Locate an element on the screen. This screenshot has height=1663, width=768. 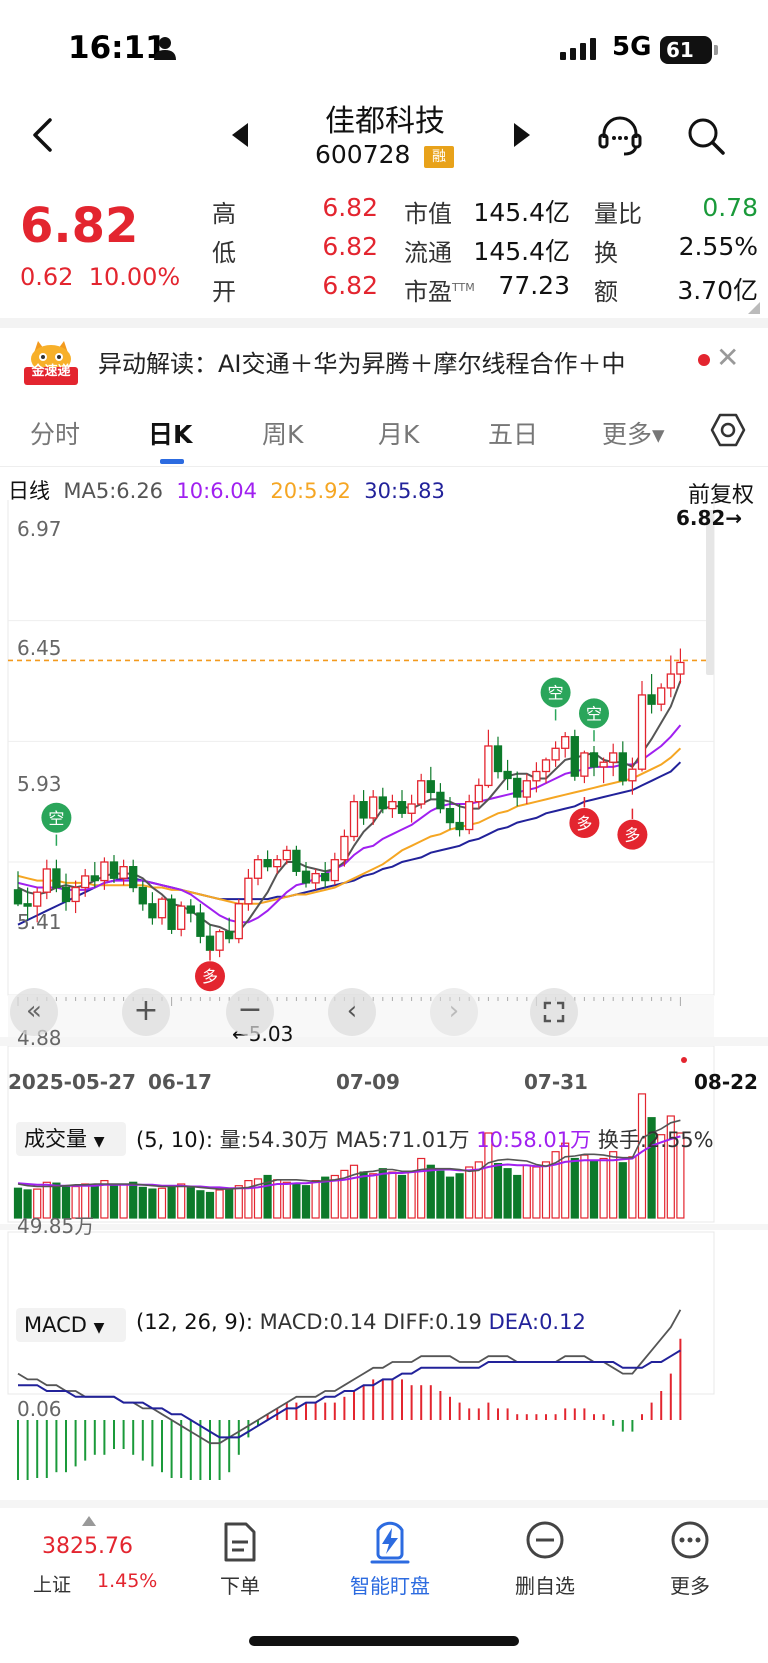
index-value: 3825.76 is located at coordinates (87, 1546).